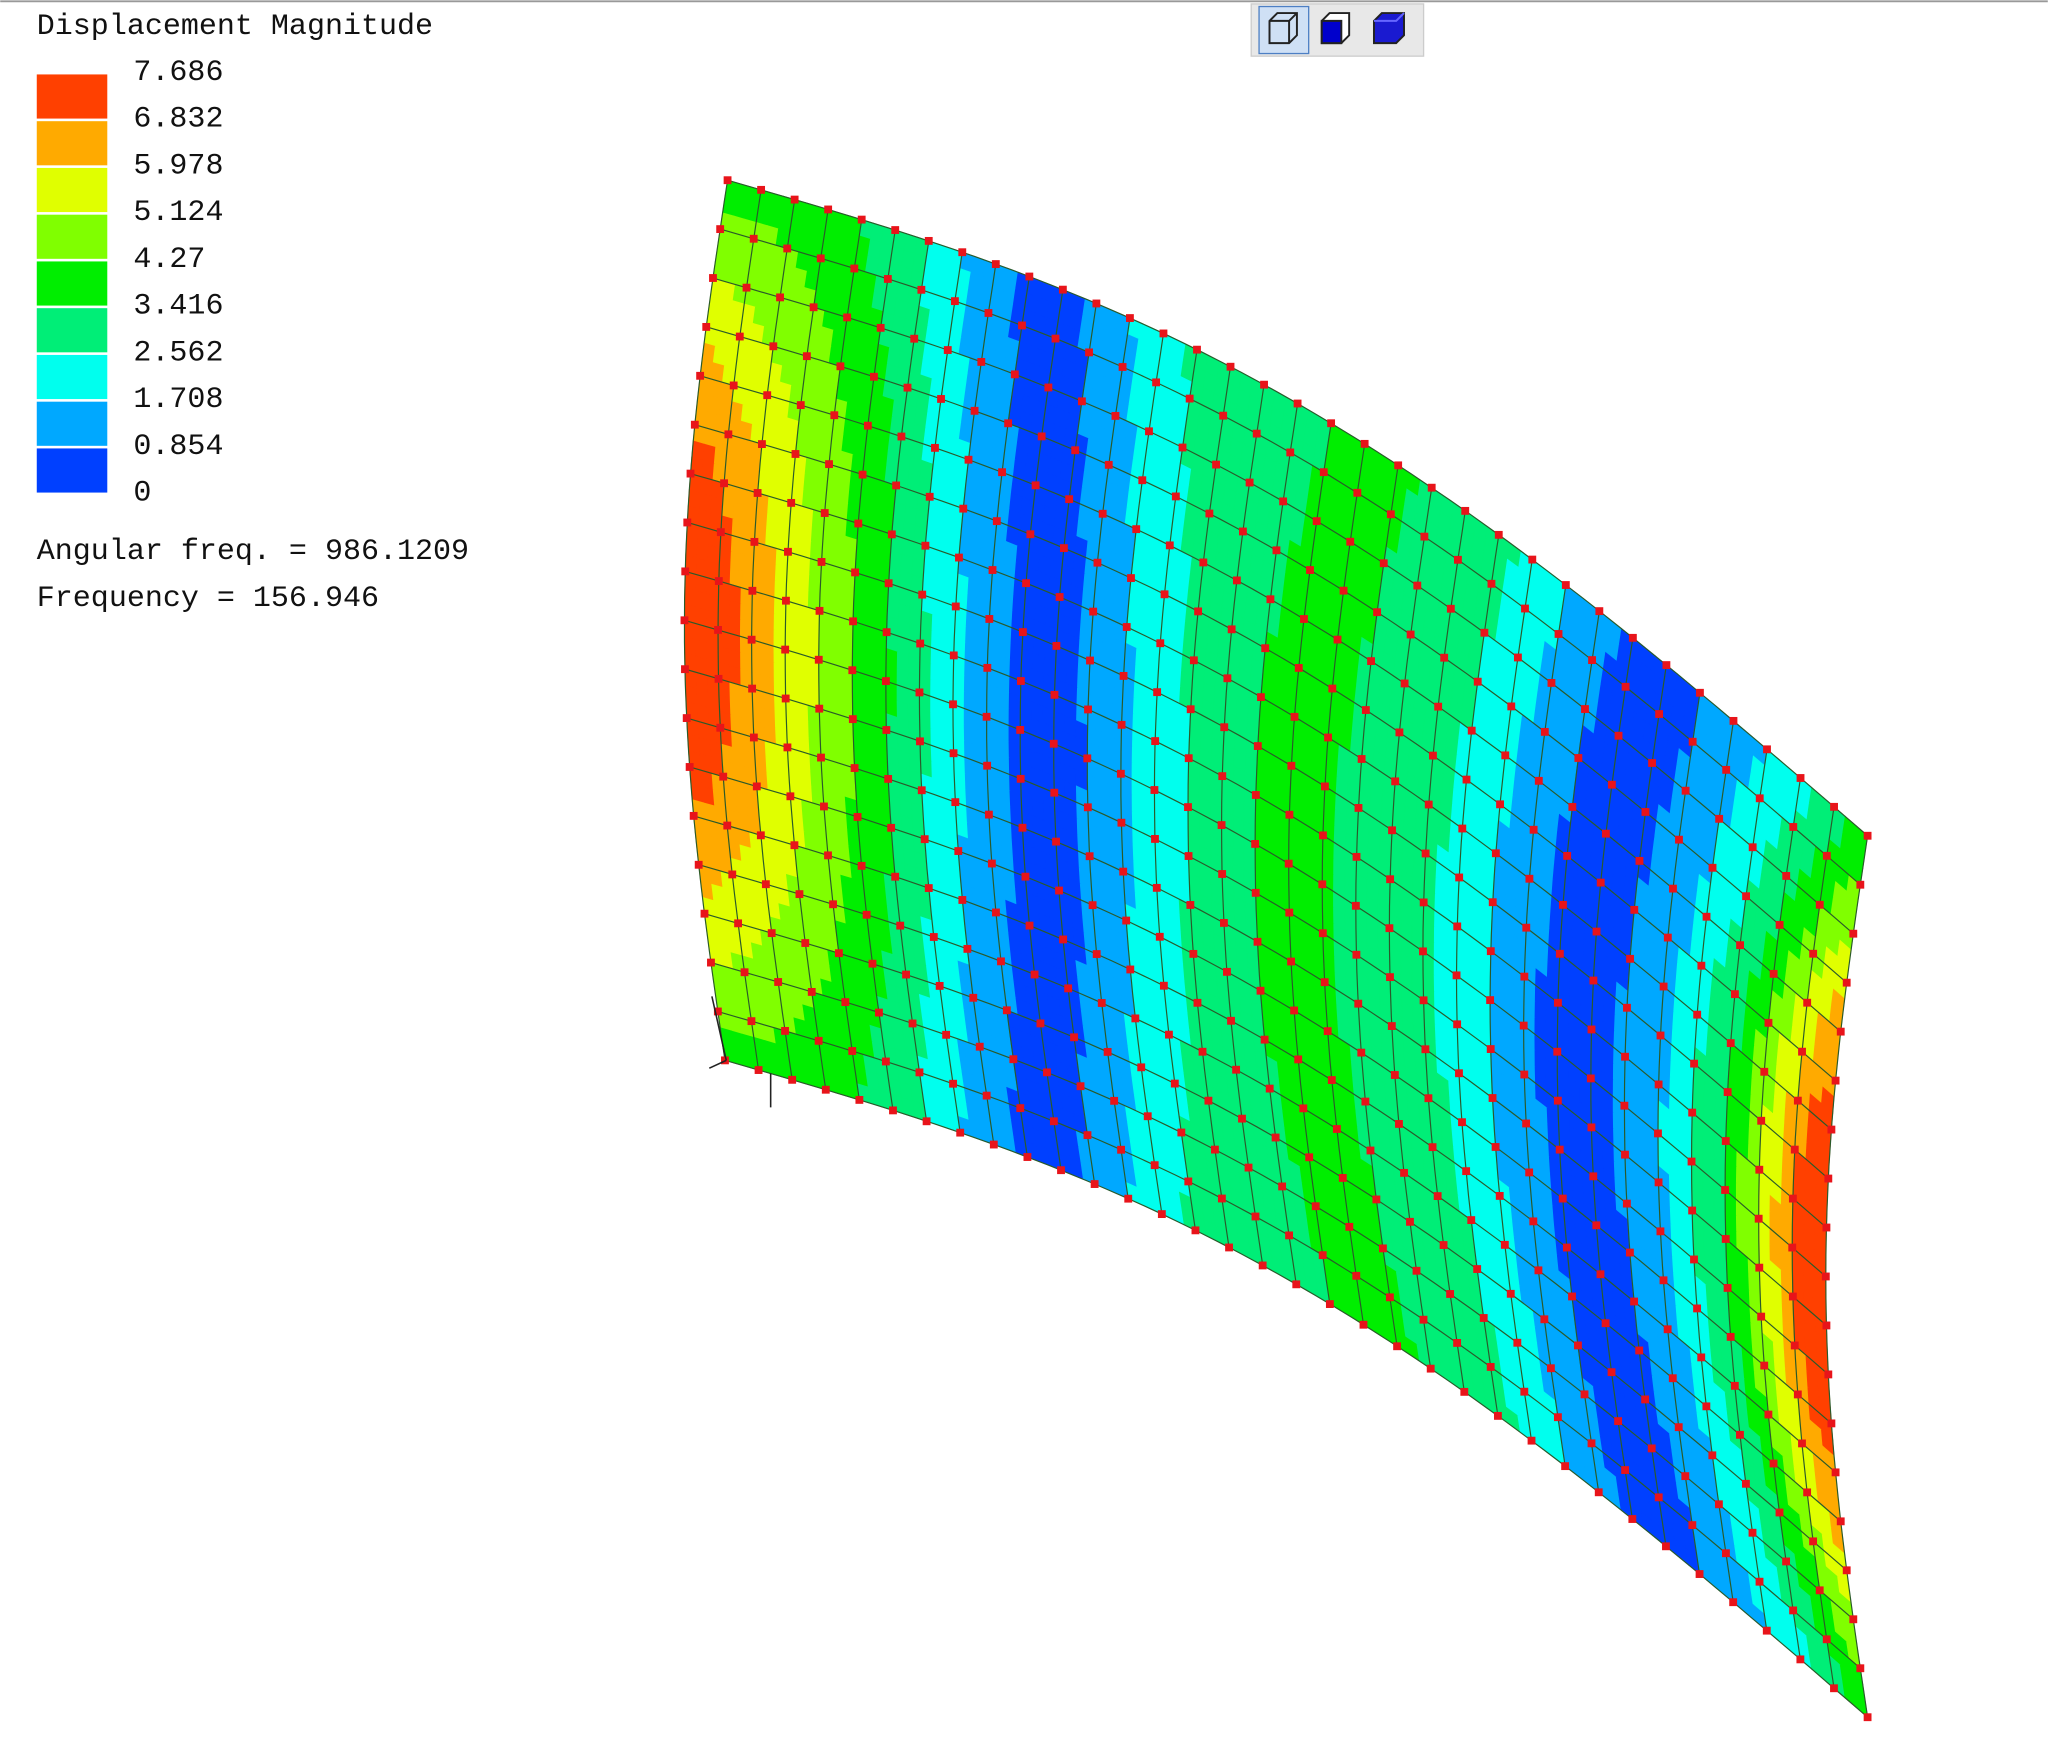 Image resolution: width=2048 pixels, height=1759 pixels. I want to click on legend-label: 6.832, so click(178, 120).